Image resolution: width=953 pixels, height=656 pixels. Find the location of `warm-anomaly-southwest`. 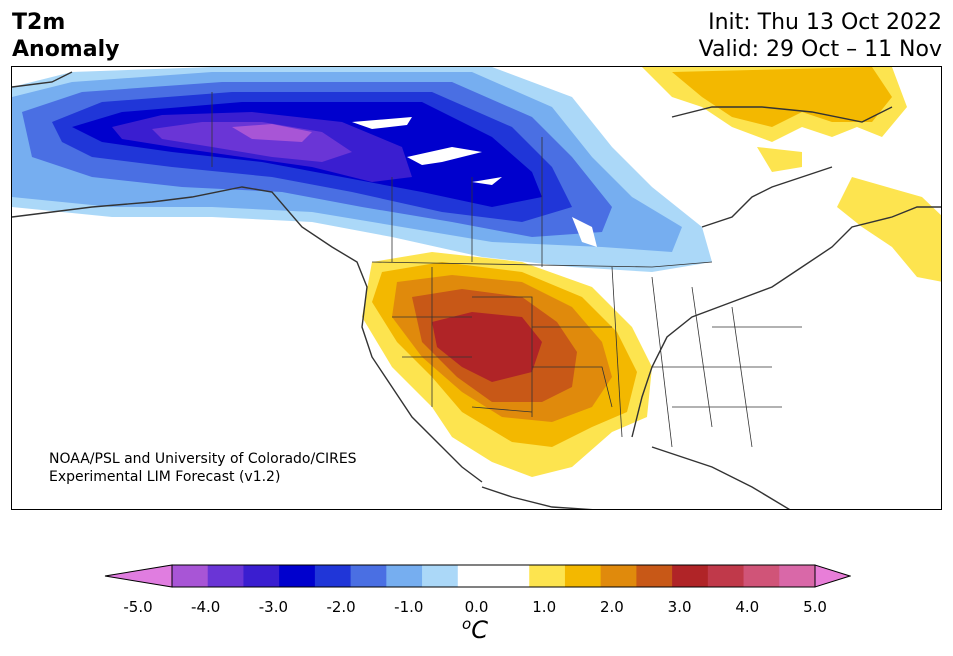

warm-anomaly-southwest is located at coordinates (507, 364).